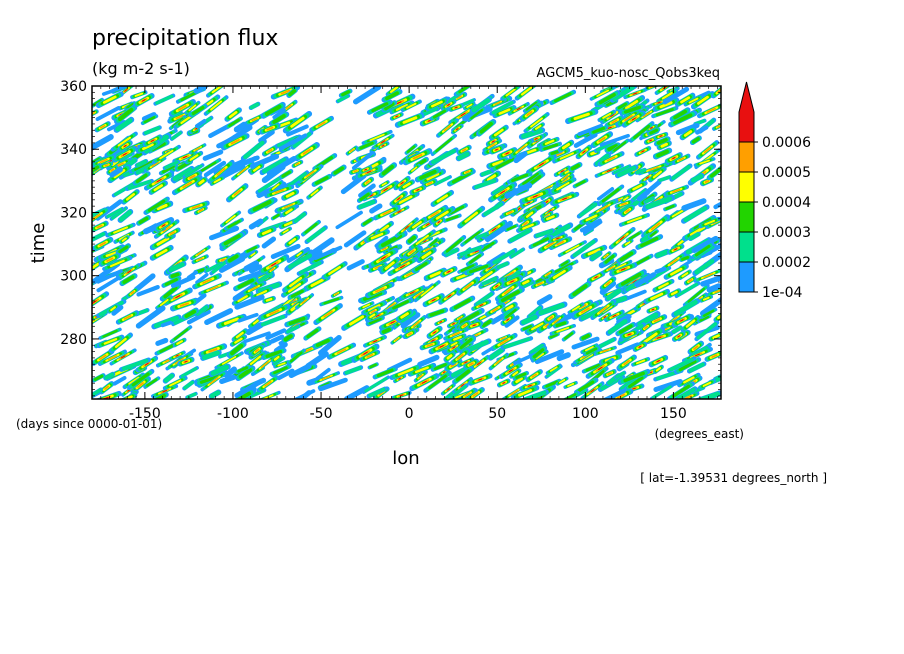 The width and height of the screenshot is (904, 654). I want to click on y-tick-label: 360, so click(73, 87).